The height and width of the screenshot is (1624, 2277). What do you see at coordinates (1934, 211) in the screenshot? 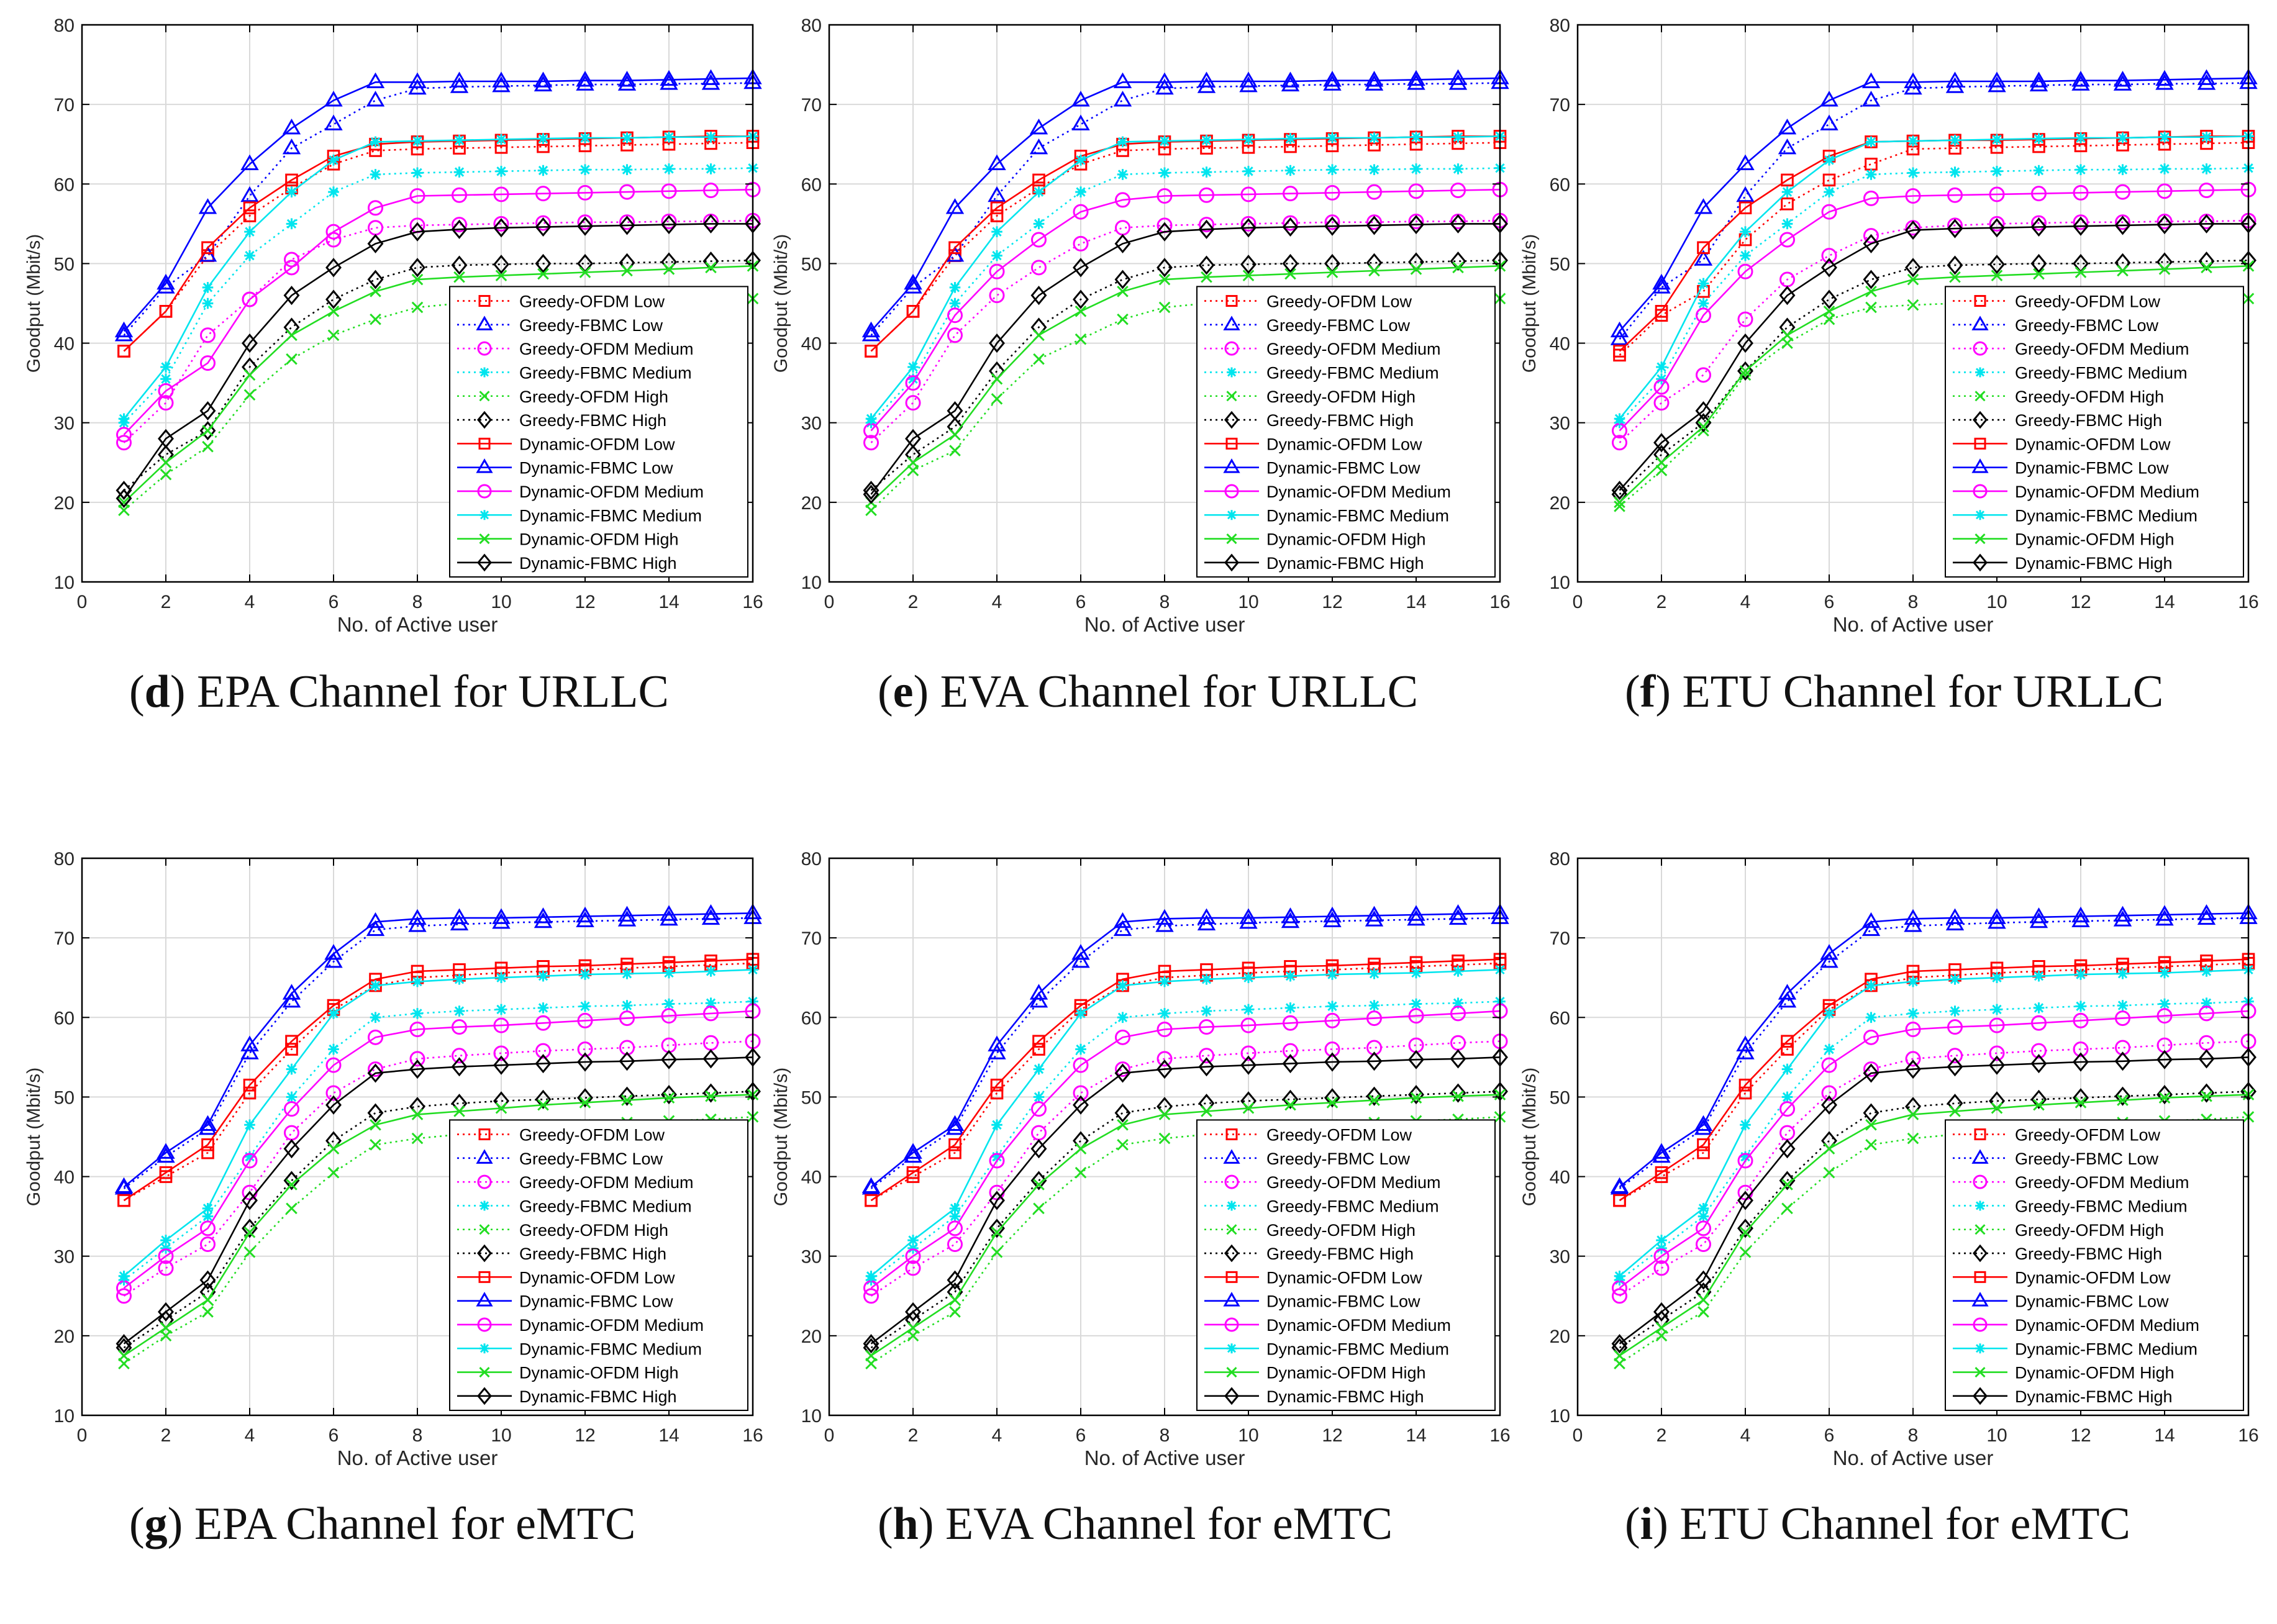
I see `series-line-greedy-fbmc-low` at bounding box center [1934, 211].